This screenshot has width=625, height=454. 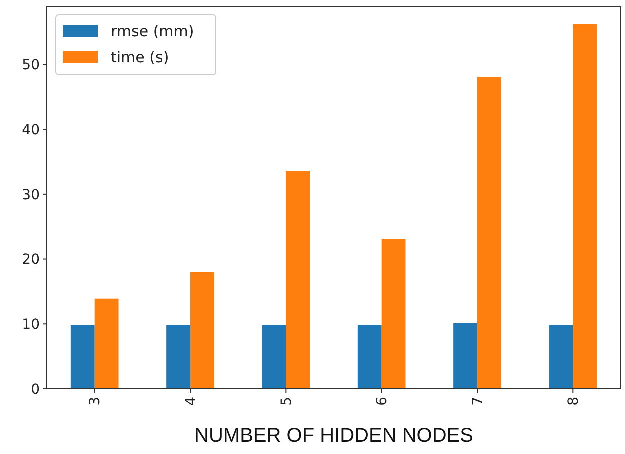 What do you see at coordinates (287, 401) in the screenshot?
I see `x-tick-label: 5` at bounding box center [287, 401].